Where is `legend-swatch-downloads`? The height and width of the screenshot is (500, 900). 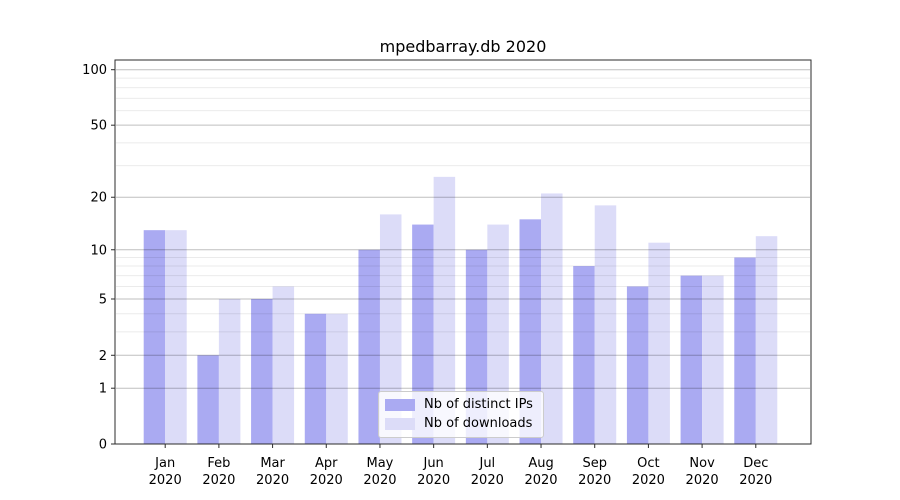 legend-swatch-downloads is located at coordinates (400, 424).